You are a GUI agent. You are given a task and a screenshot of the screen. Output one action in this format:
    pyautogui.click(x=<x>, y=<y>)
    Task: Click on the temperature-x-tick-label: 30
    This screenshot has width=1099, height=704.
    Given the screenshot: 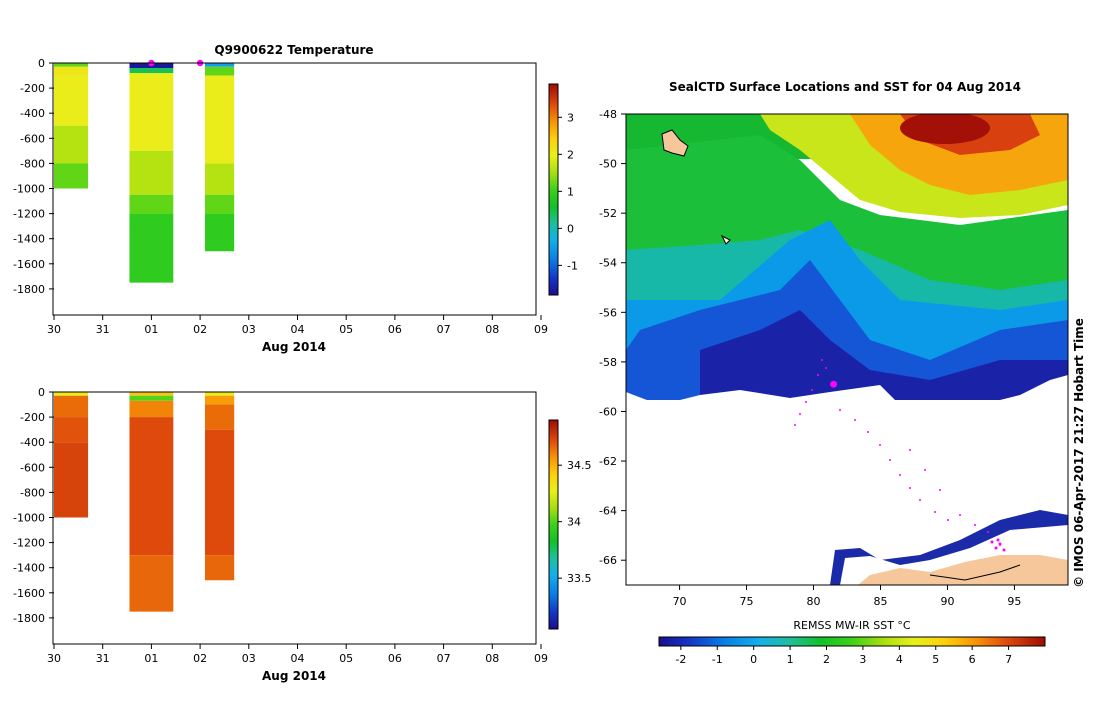 What is the action you would take?
    pyautogui.click(x=54, y=329)
    